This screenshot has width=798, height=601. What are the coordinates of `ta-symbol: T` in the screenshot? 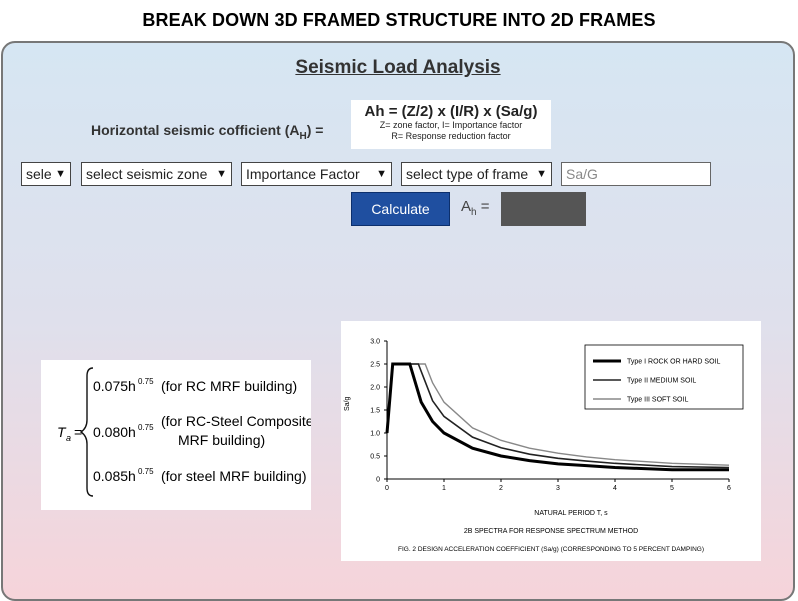 It's located at (62, 432).